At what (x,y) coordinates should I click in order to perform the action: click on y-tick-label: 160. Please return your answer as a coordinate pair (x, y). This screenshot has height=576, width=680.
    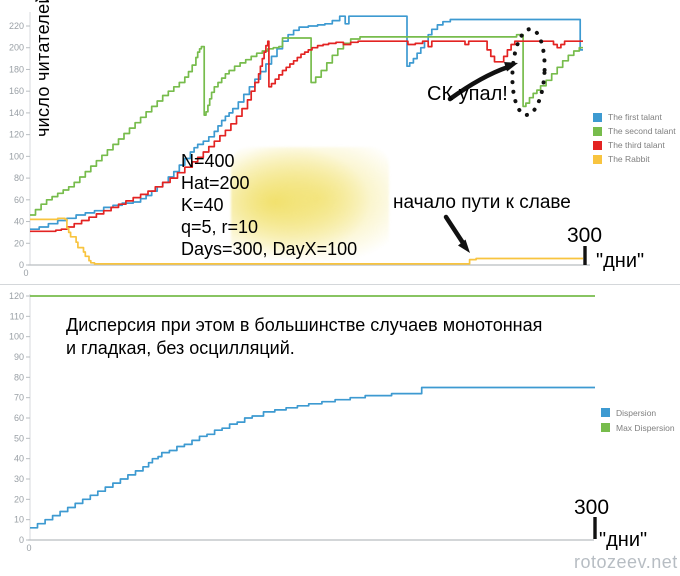
    Looking at the image, I should click on (16, 91).